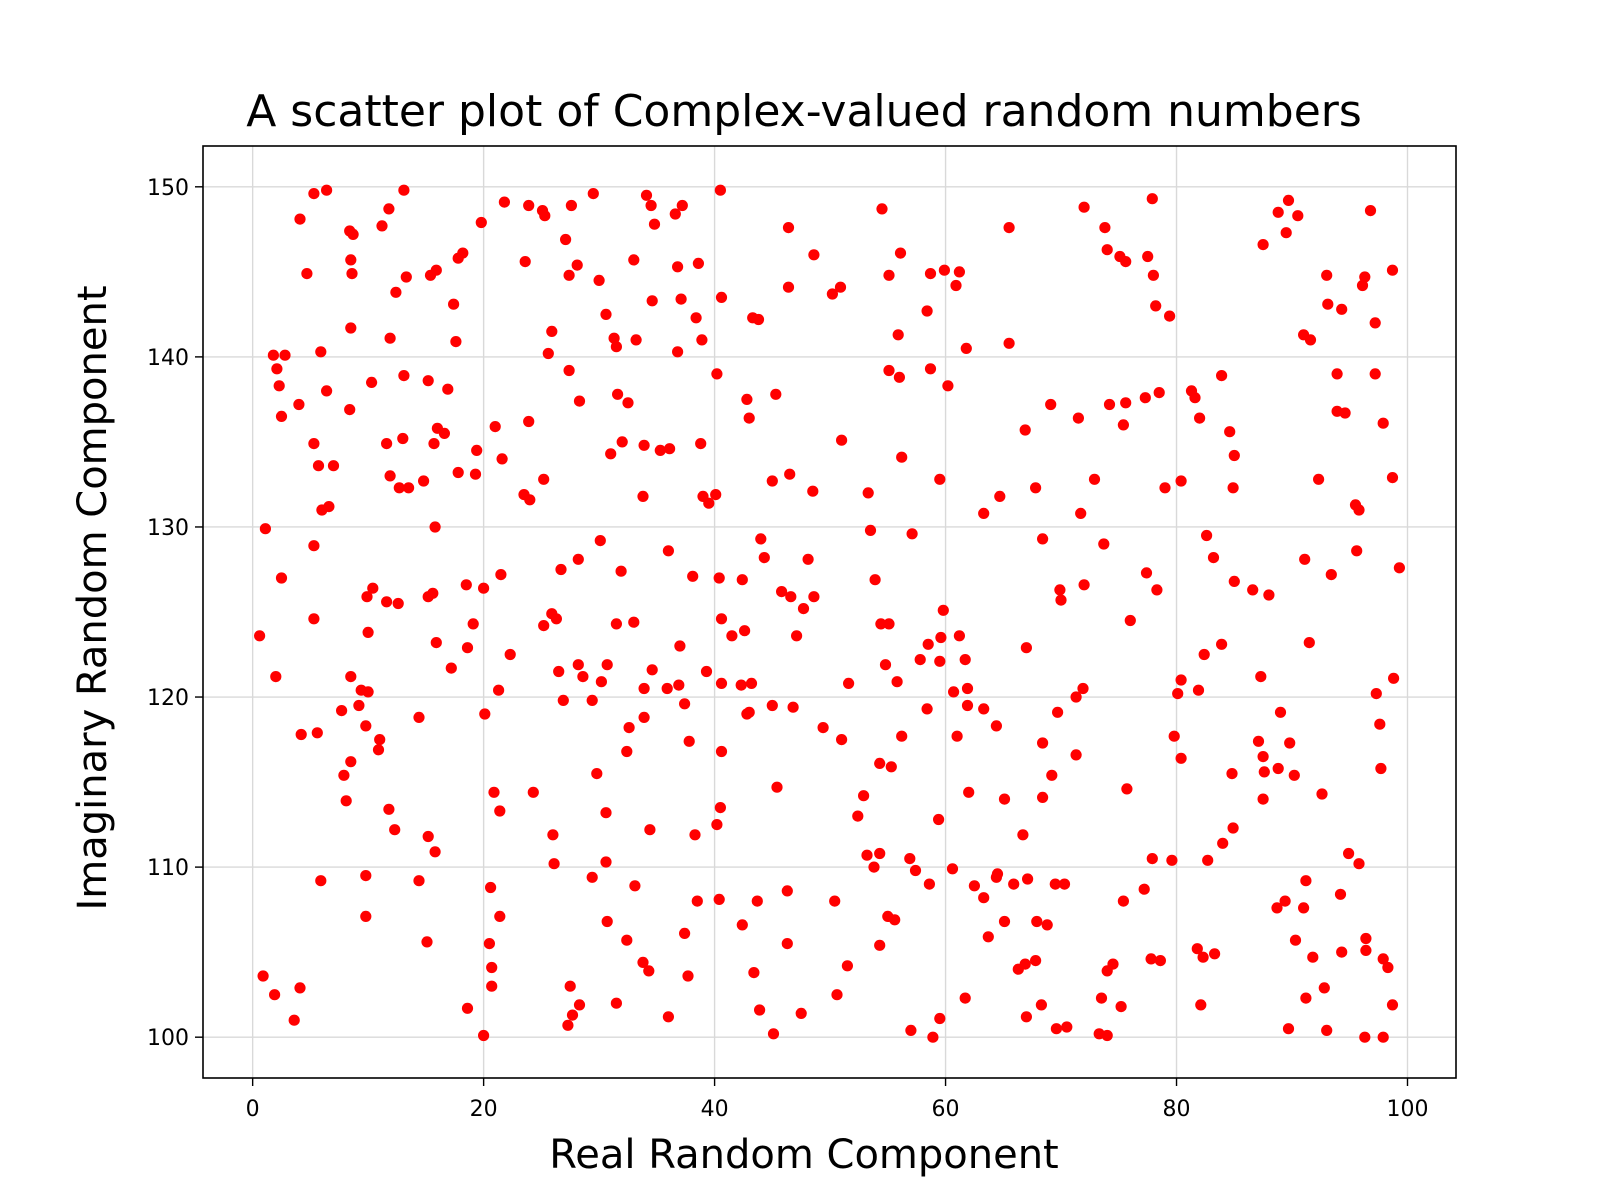 This screenshot has height=1200, width=1600. I want to click on x-tick-label: 40, so click(715, 1109).